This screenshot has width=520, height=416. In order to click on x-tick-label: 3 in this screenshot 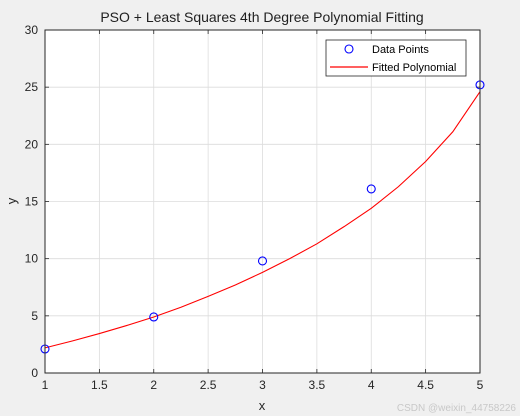, I will do `click(262, 385)`.